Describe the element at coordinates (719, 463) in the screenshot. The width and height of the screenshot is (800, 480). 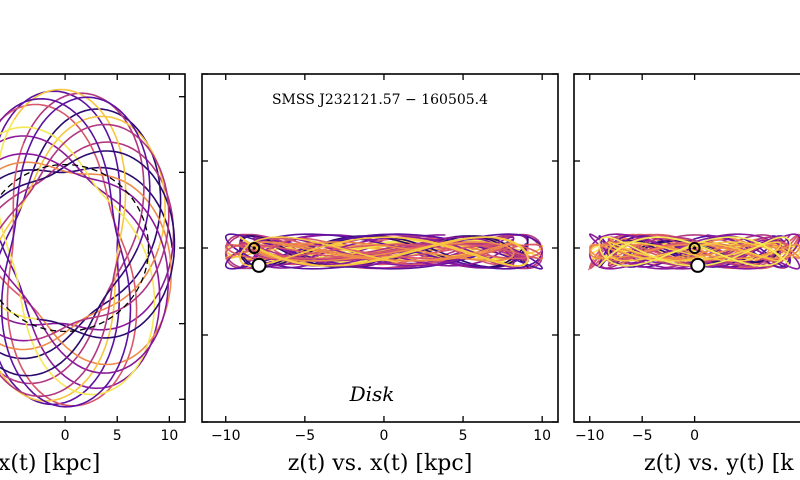
I see `xlabel-zy: z(t) vs. y(t) [k` at that location.